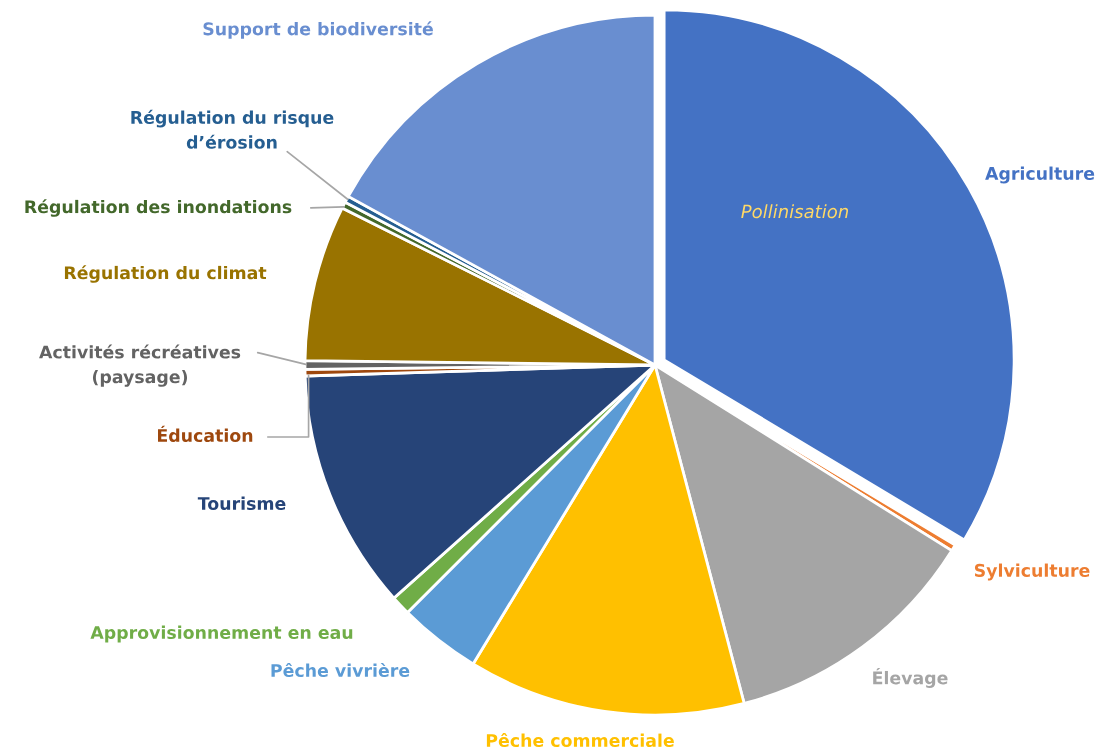 Image resolution: width=1105 pixels, height=756 pixels. I want to click on text: Pollinisation, so click(795, 211).